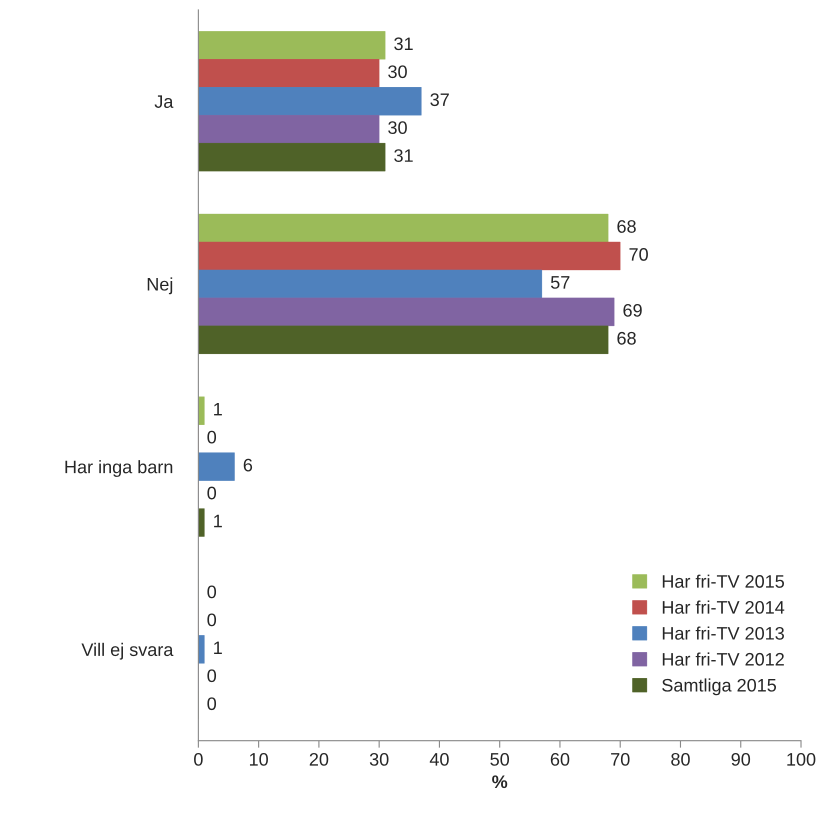 The width and height of the screenshot is (837, 823). I want to click on x-tick-label: 0, so click(198, 759).